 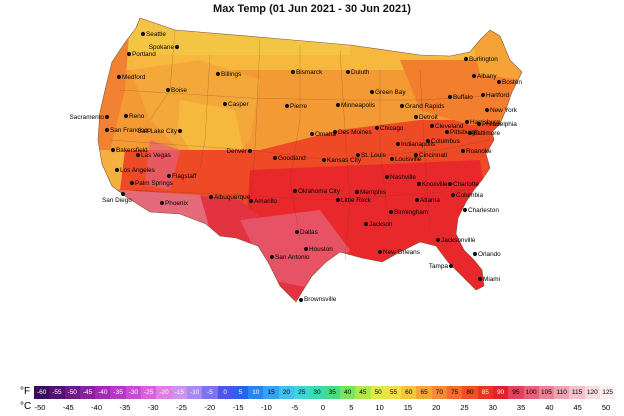 I want to click on city-marker: Little Rock, so click(x=353, y=200).